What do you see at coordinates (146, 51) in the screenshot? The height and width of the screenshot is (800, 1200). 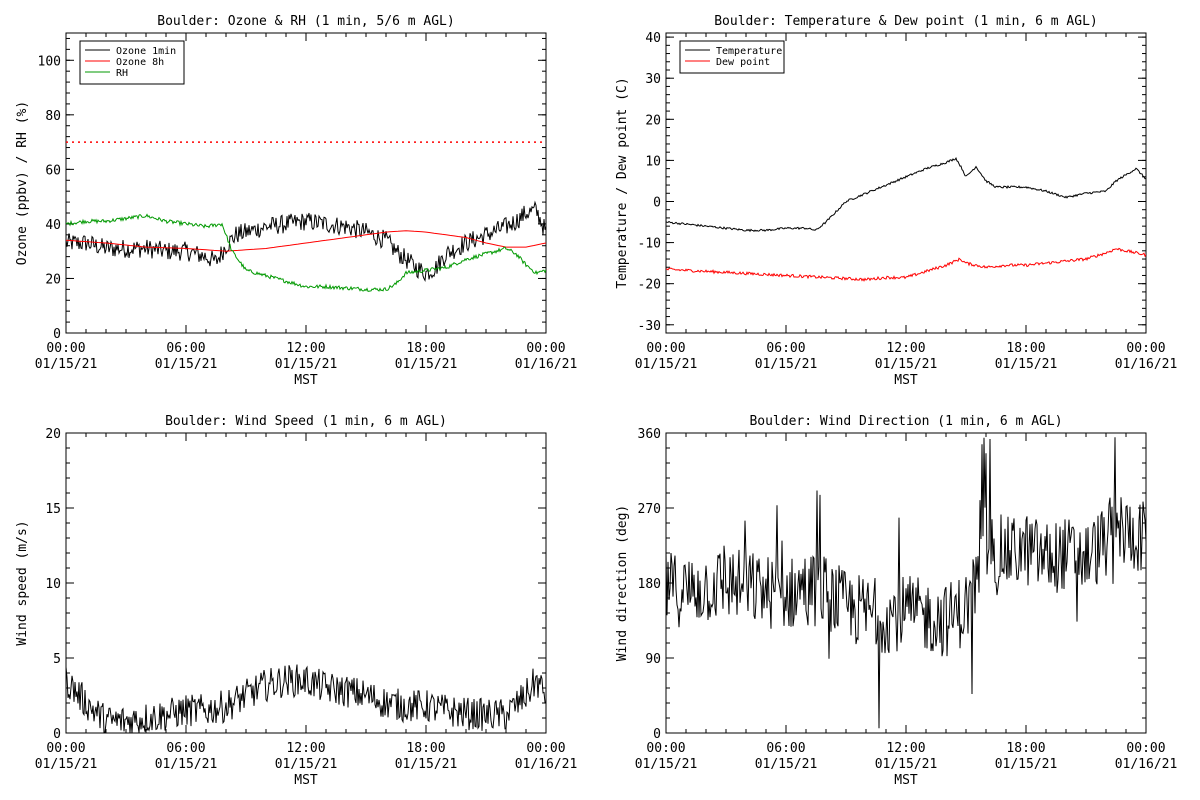 I see `legend-entry: Ozone 1min` at bounding box center [146, 51].